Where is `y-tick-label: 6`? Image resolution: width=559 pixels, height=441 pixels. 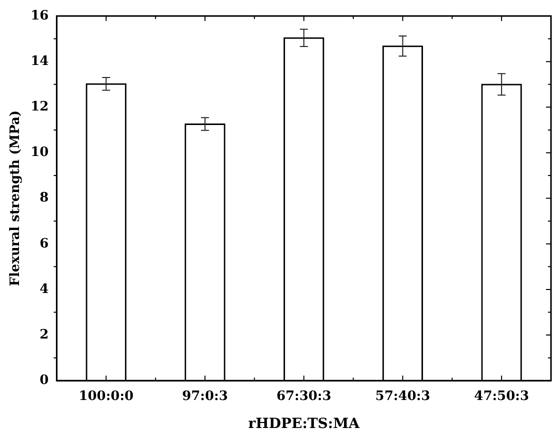 y-tick-label: 6 is located at coordinates (44, 244).